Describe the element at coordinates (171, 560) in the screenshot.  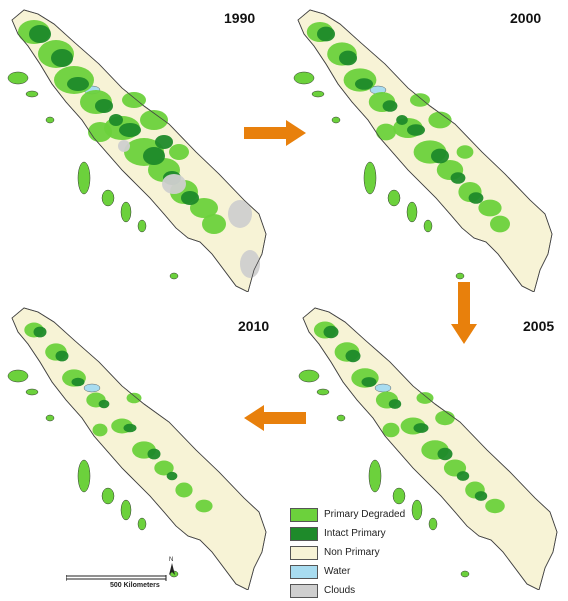
I see `svg-text: N` at that location.